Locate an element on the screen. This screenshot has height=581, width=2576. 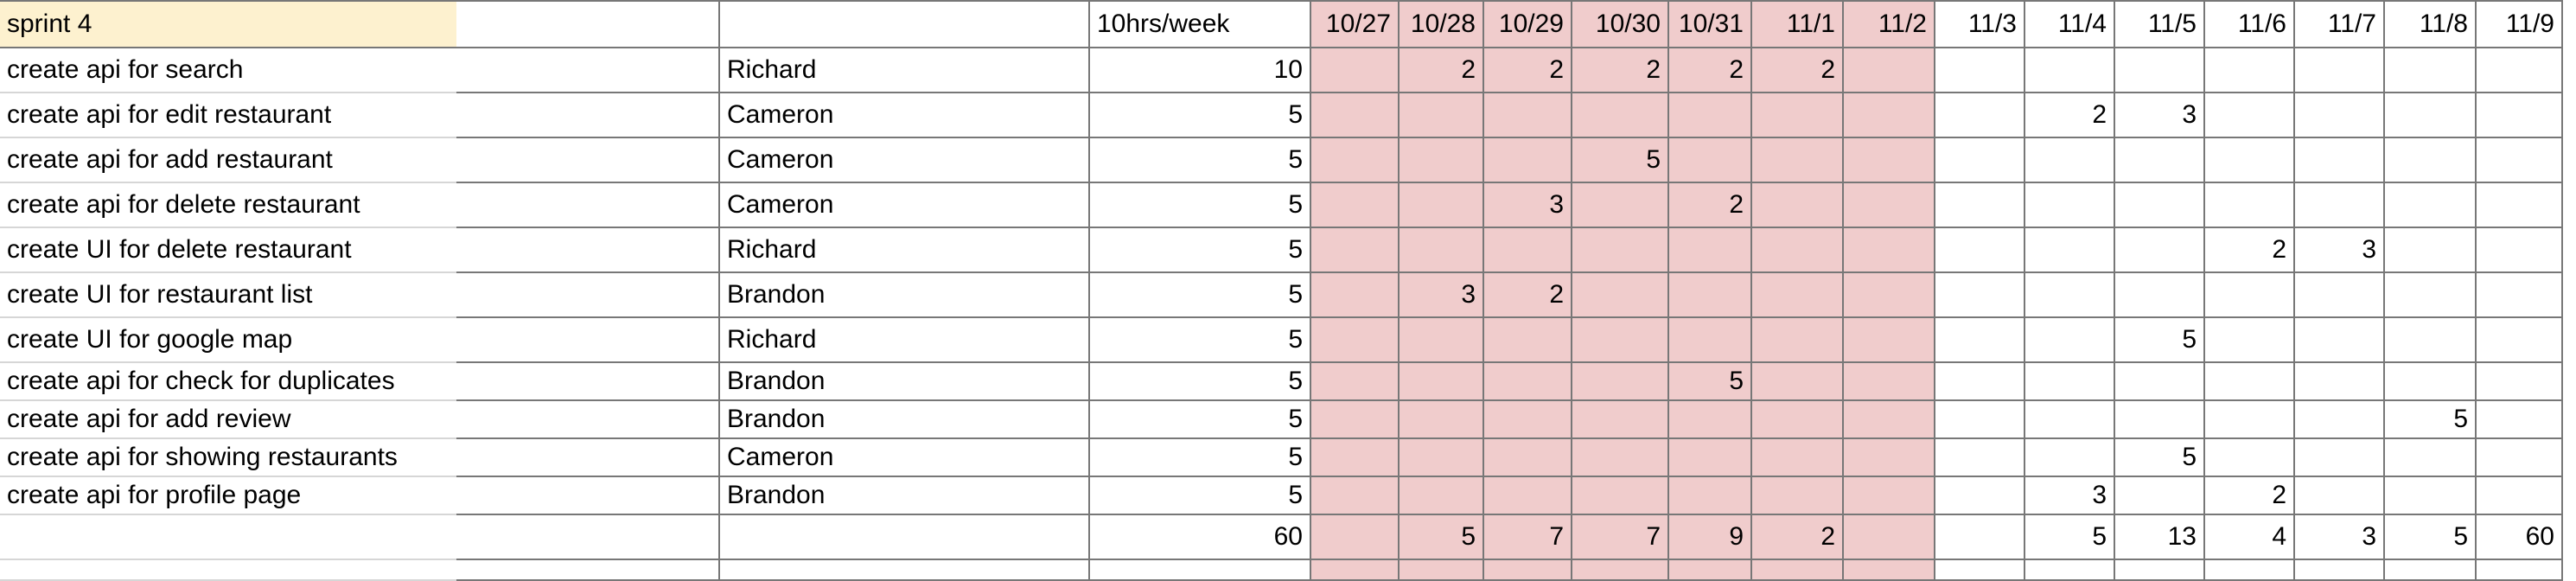
hours-per-week-header: 10hrs/week is located at coordinates (1200, 24).